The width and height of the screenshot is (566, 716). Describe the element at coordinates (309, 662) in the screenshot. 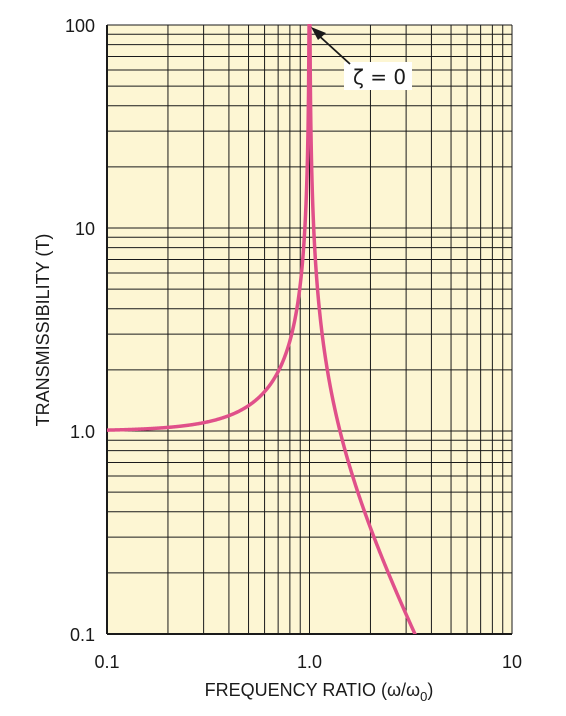

I see `x-tick-label: 1.0` at that location.